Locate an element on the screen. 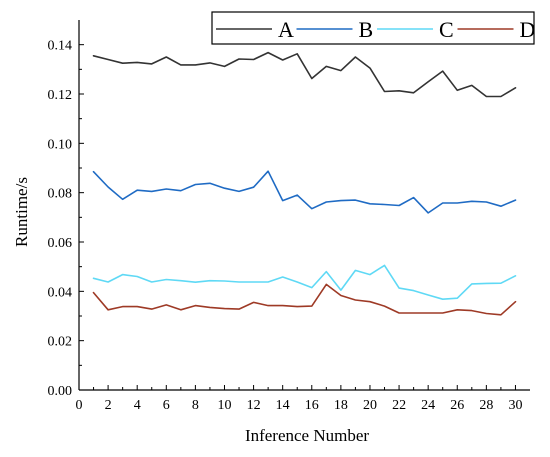 The image size is (550, 457). y-tick-label: 0.02 is located at coordinates (60, 342).